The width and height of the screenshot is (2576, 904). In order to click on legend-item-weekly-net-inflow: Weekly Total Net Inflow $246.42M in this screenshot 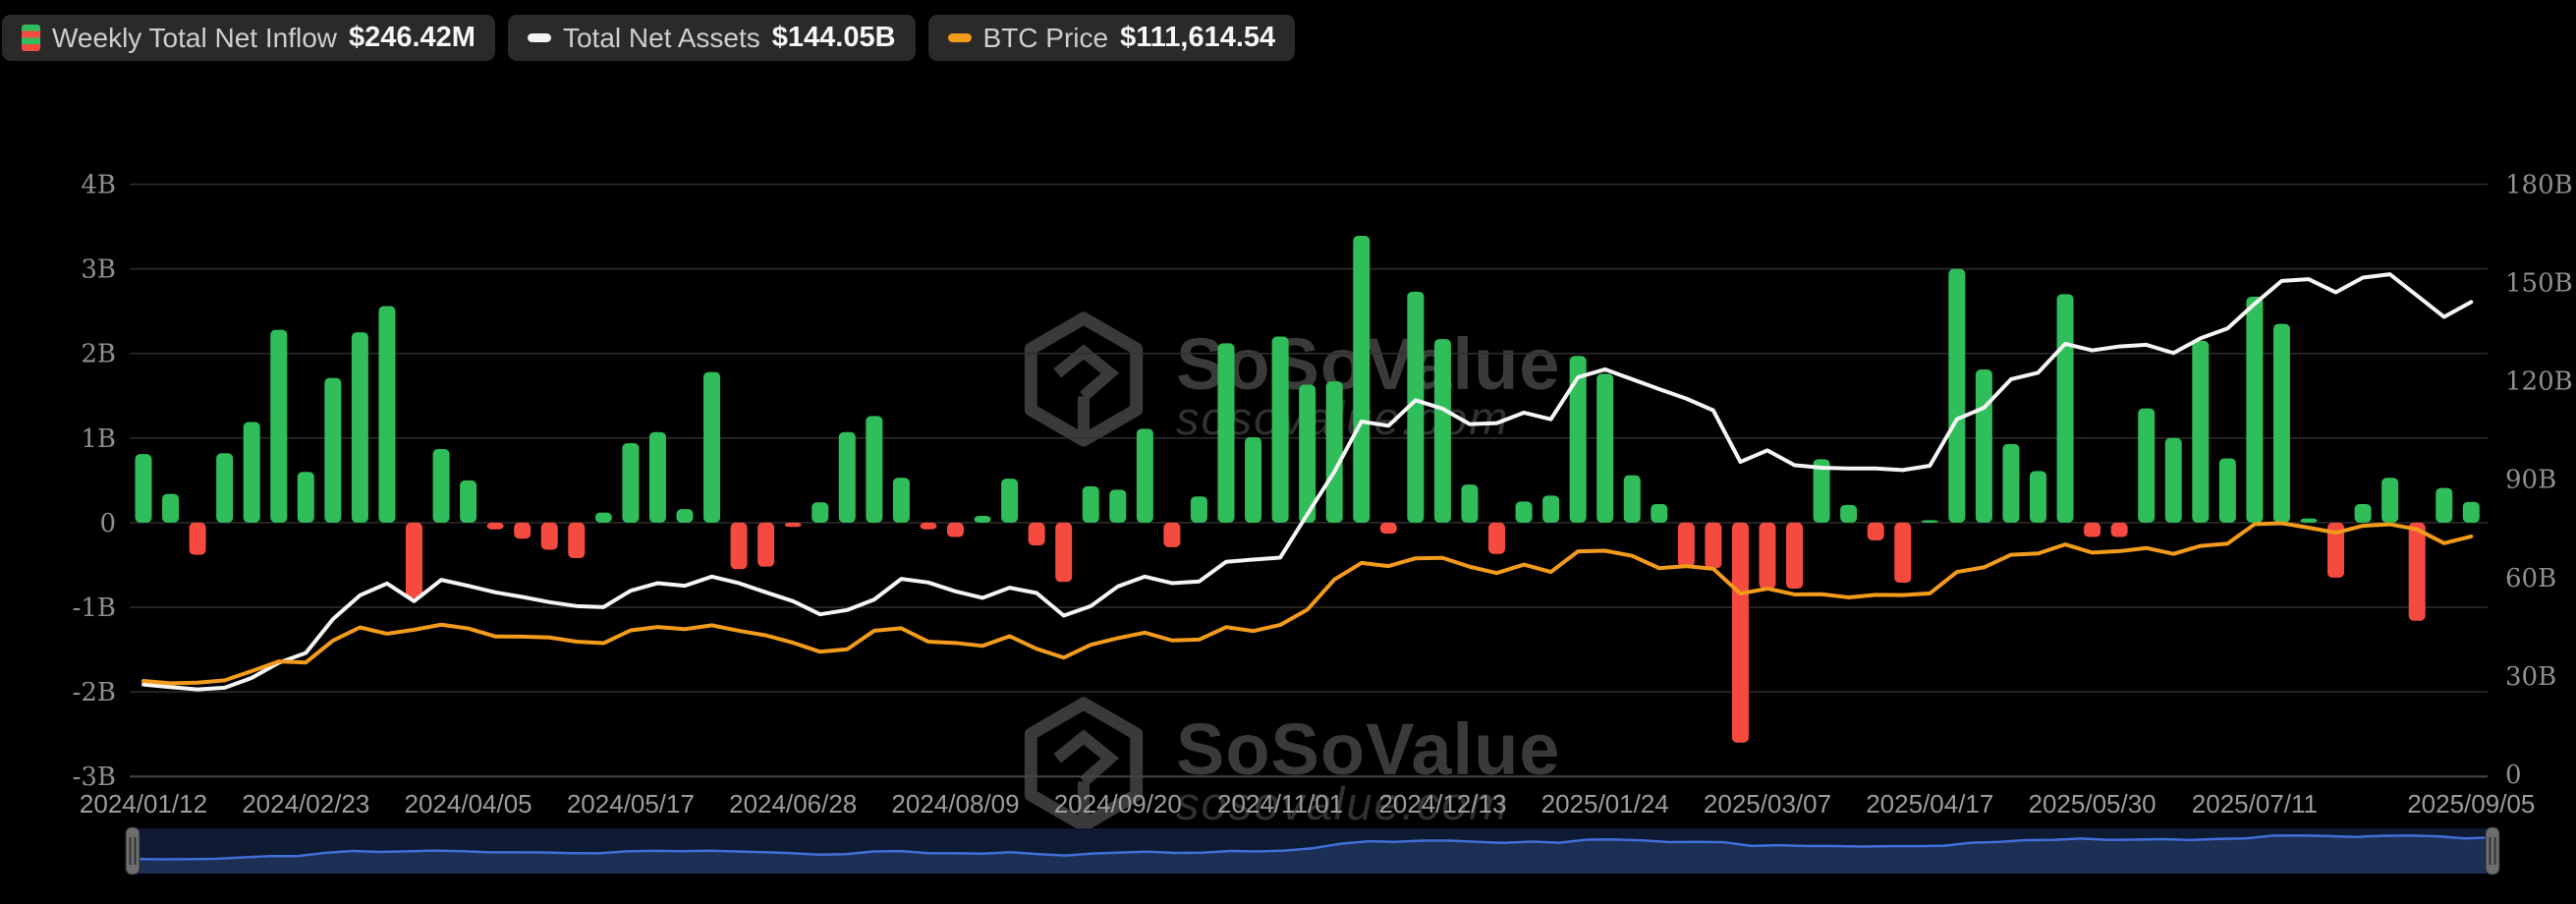, I will do `click(248, 38)`.